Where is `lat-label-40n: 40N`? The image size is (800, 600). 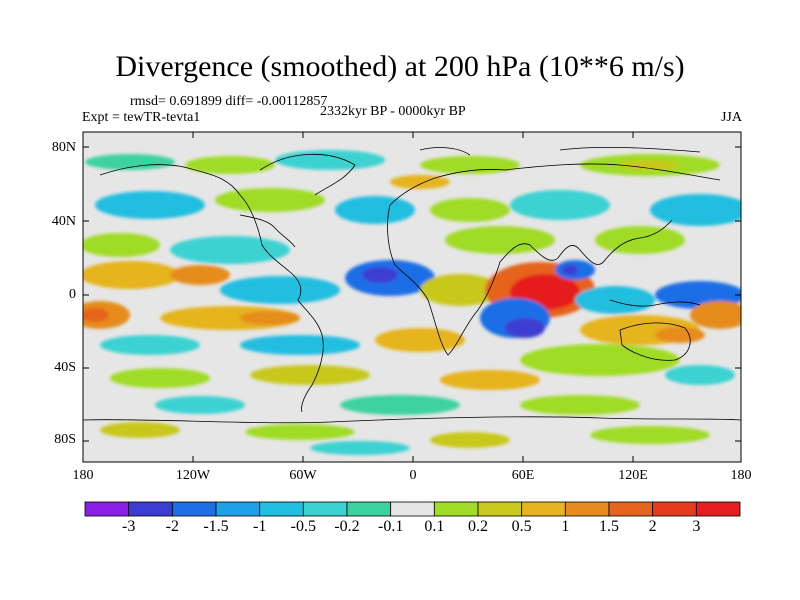
lat-label-40n: 40N is located at coordinates (63, 221).